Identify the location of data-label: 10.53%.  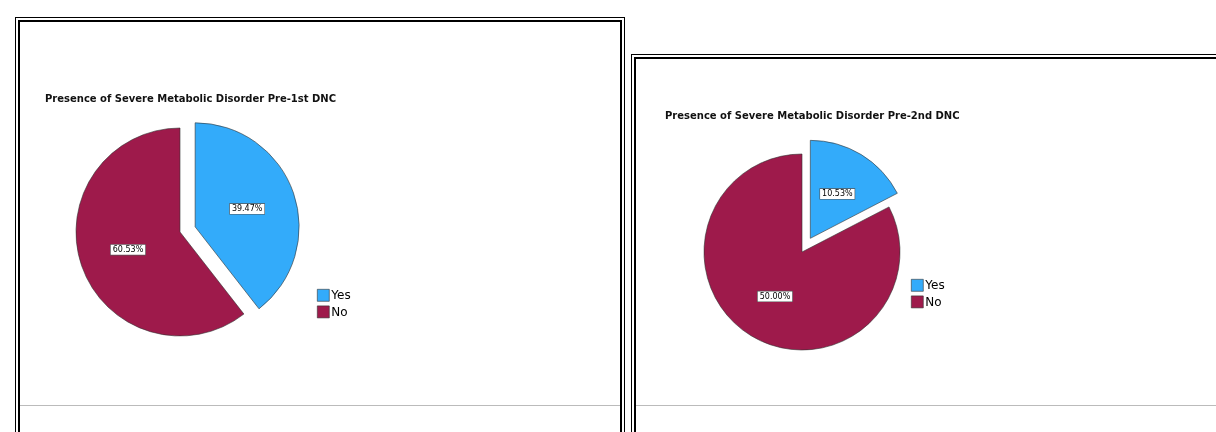
(837, 194).